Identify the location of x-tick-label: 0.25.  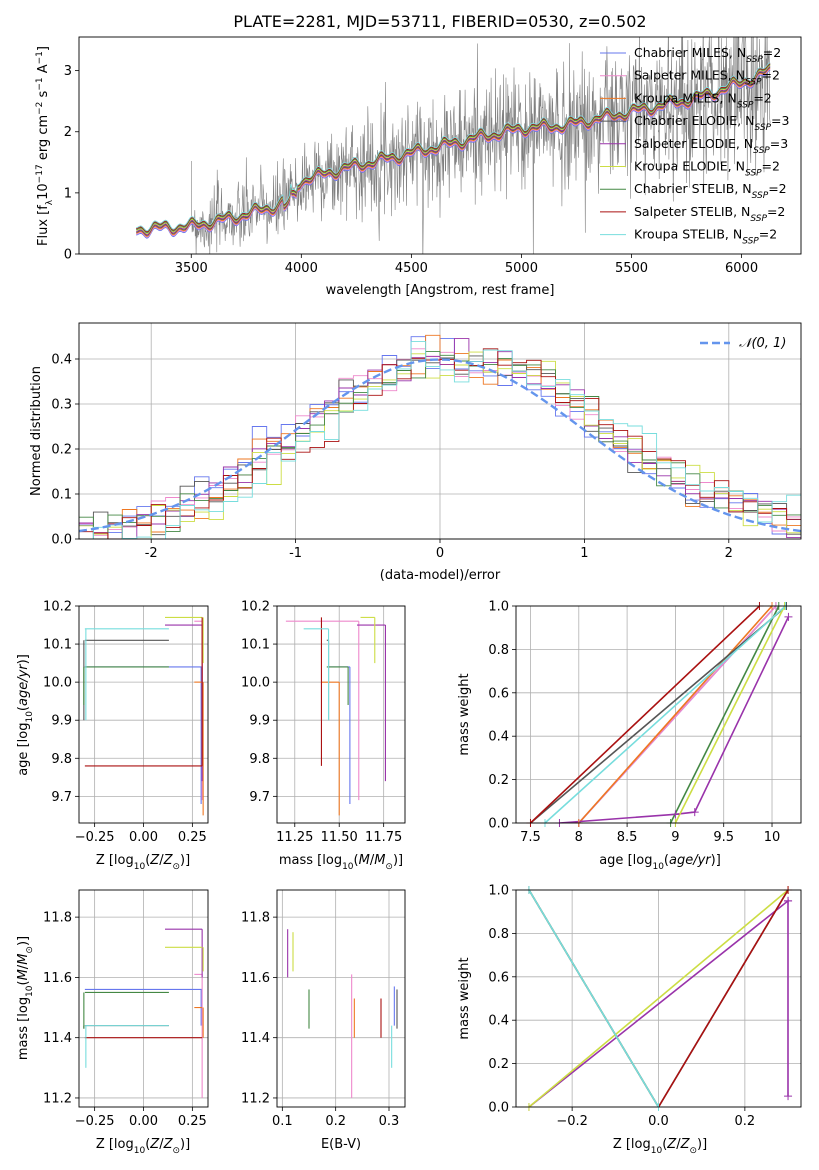
(192, 837).